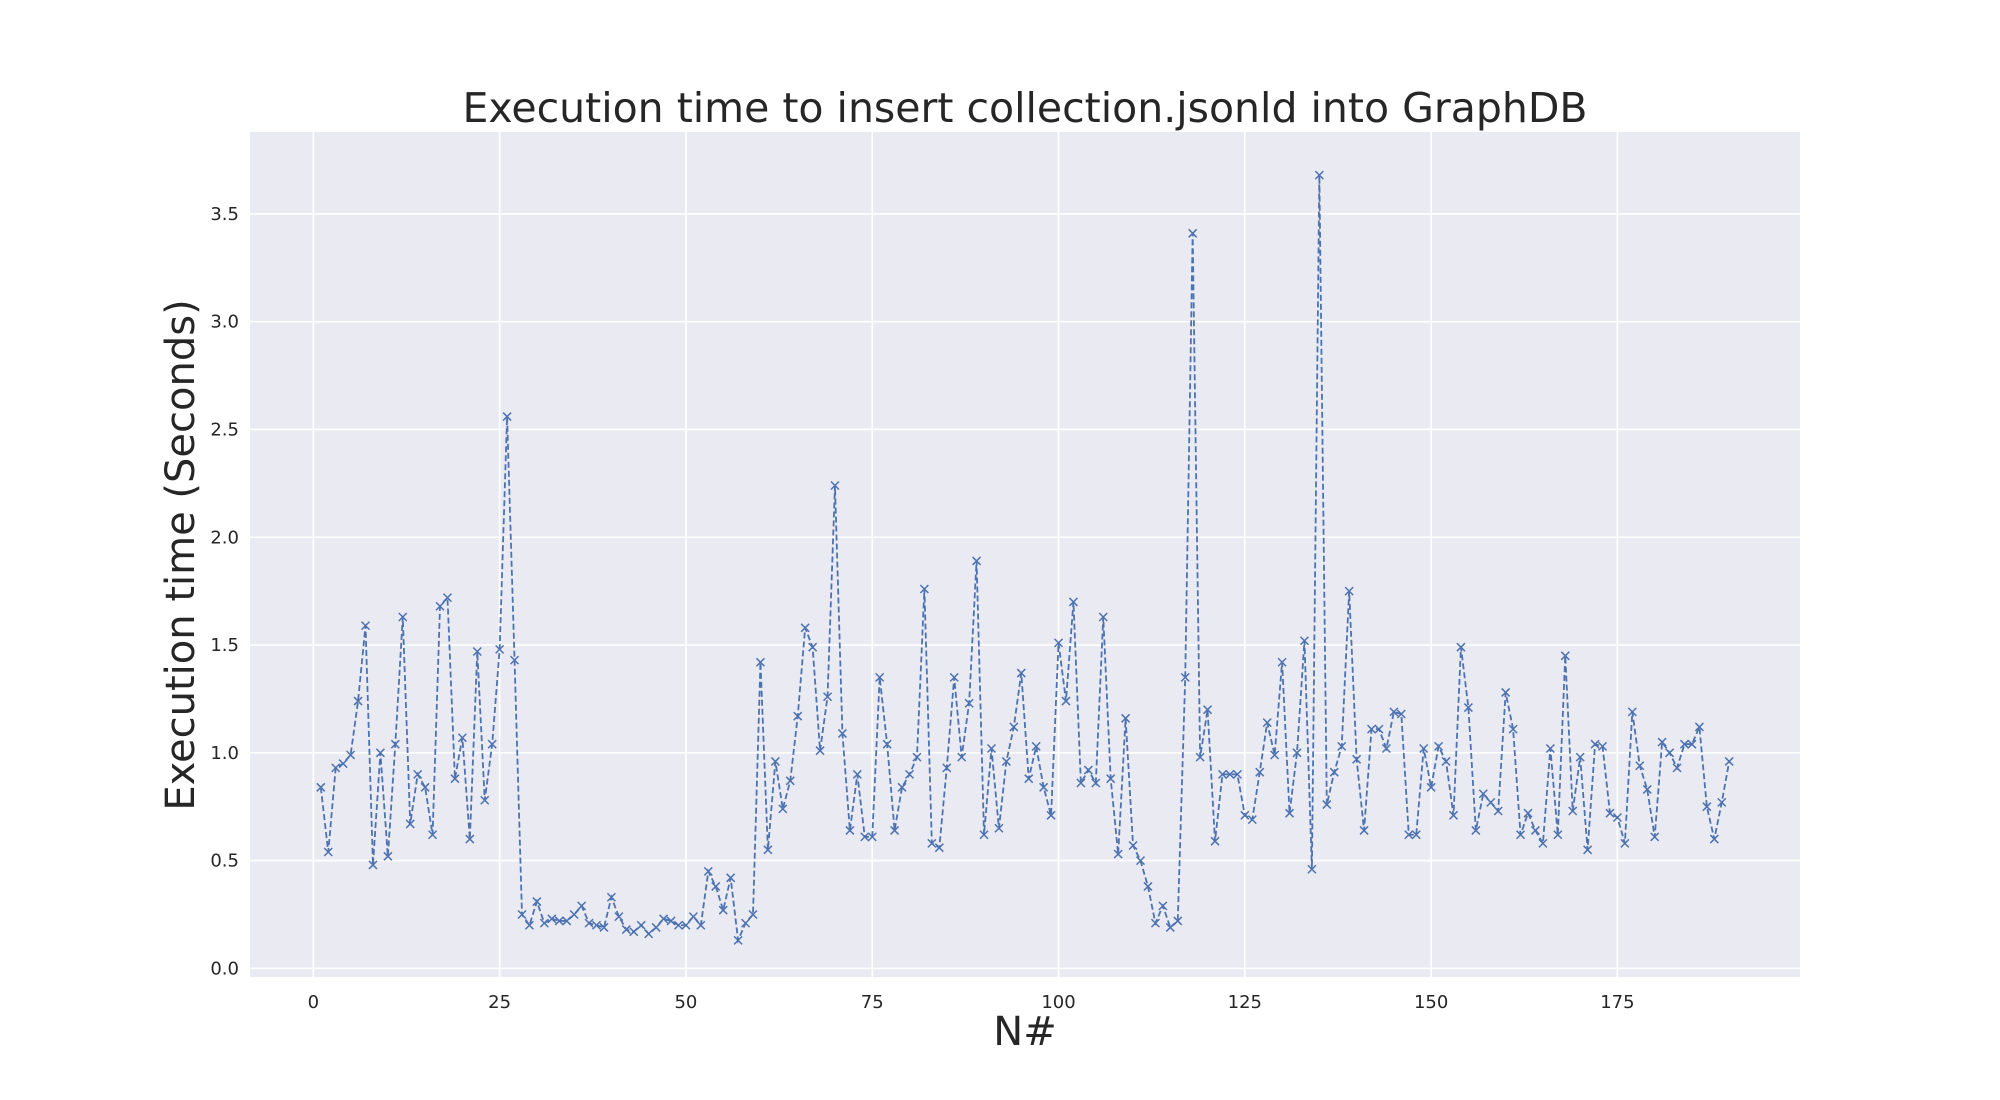 The width and height of the screenshot is (2000, 1100). Describe the element at coordinates (224, 537) in the screenshot. I see `y-tick-label: 2.0` at that location.